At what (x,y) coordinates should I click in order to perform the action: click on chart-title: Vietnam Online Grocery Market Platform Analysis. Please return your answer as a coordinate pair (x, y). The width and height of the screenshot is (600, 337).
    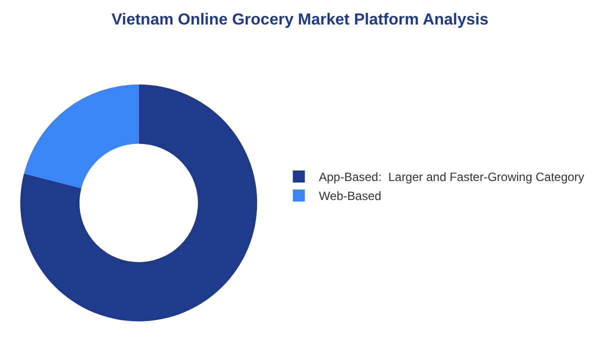
    Looking at the image, I should click on (300, 20).